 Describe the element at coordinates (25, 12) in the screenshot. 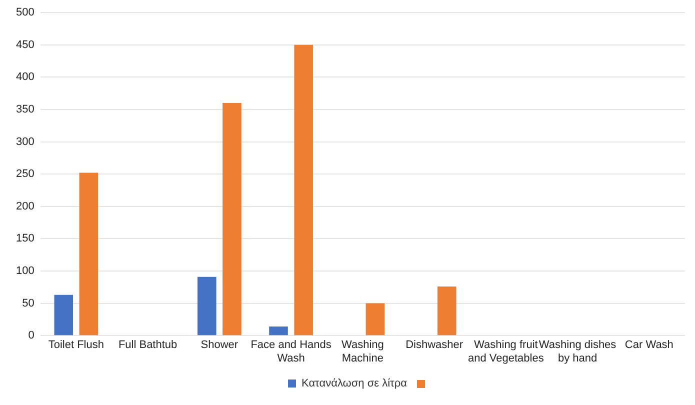

I see `y-tick-label: 500` at that location.